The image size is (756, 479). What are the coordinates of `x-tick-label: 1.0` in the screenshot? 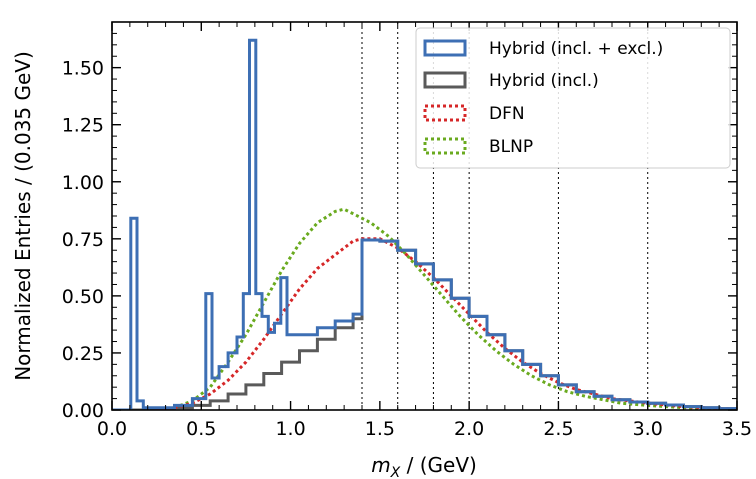 It's located at (290, 429).